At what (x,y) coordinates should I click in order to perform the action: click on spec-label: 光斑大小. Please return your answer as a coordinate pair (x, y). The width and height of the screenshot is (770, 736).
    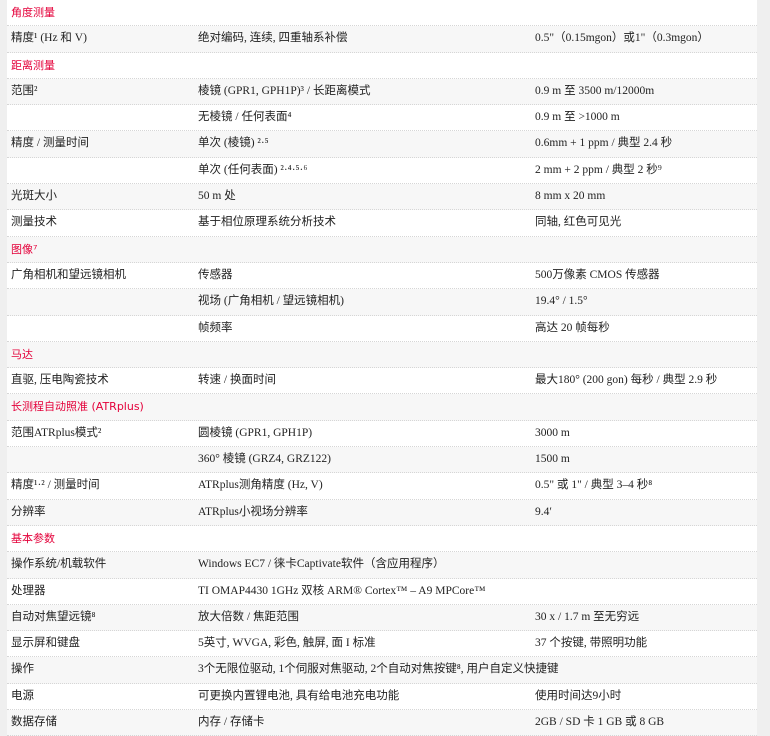
    Looking at the image, I should click on (34, 196).